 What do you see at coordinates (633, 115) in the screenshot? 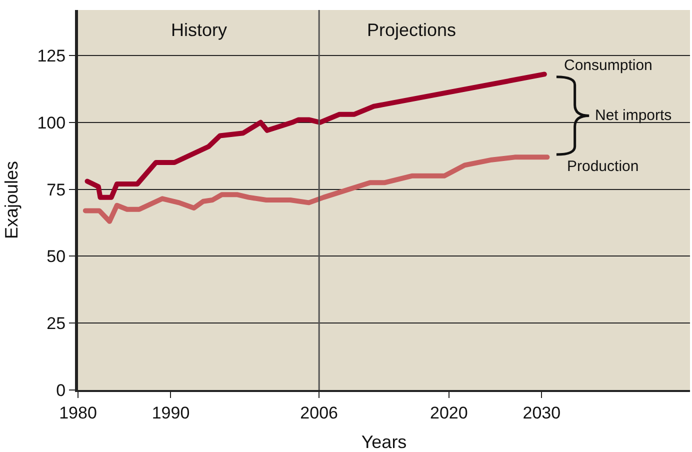
I see `annotation: Net imports` at bounding box center [633, 115].